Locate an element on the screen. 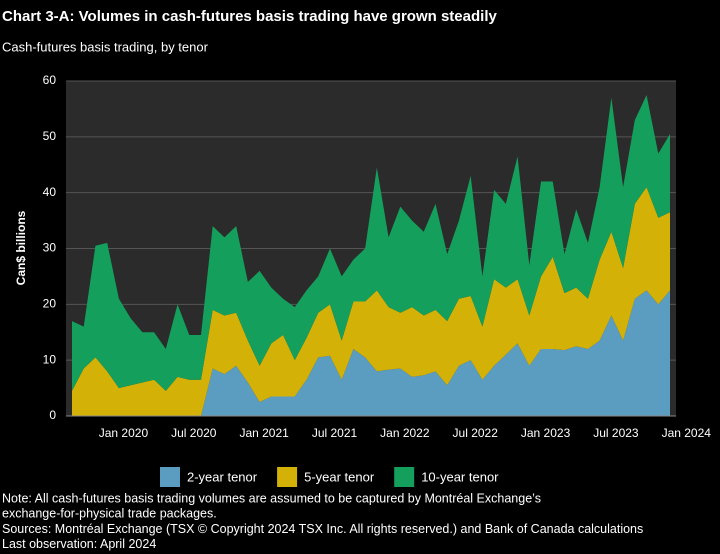 This screenshot has width=720, height=554. y-tick-label: 40 is located at coordinates (50, 192).